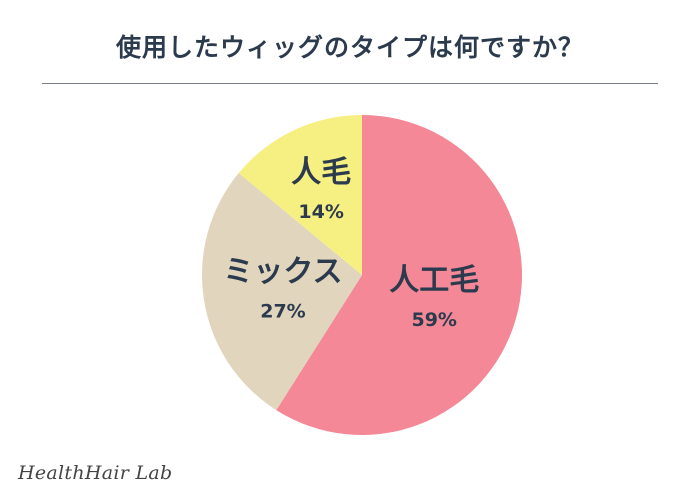  What do you see at coordinates (320, 212) in the screenshot?
I see `slice-percentage: 14%` at bounding box center [320, 212].